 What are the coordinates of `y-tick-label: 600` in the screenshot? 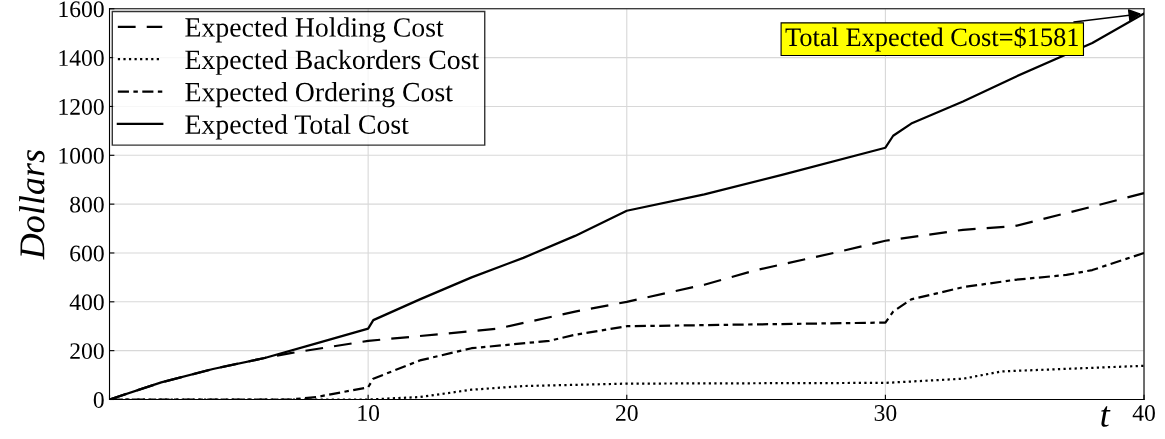 It's located at (87, 253).